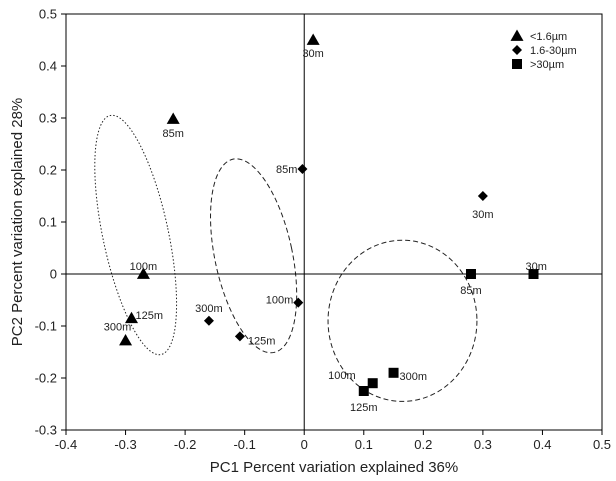  Describe the element at coordinates (48, 222) in the screenshot. I see `y-tick-label: 0.1` at that location.